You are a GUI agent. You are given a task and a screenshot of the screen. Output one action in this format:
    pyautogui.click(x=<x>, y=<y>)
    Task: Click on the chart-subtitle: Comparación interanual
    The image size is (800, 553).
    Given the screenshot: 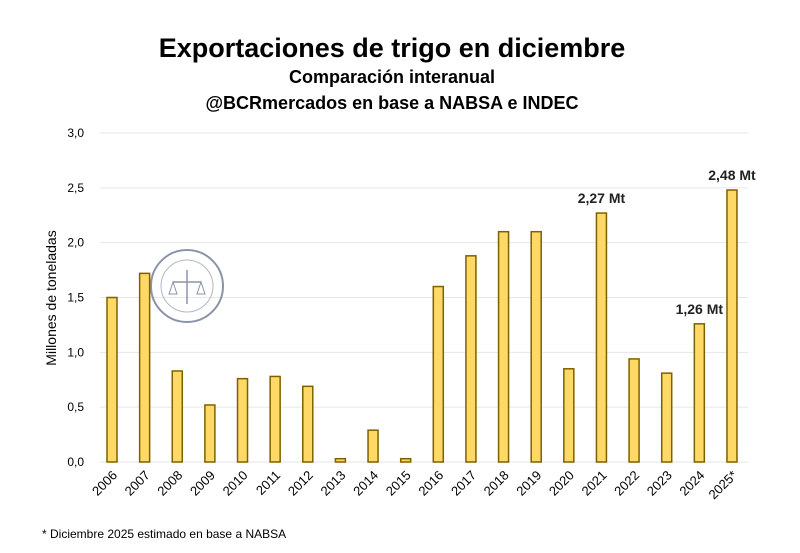 What is the action you would take?
    pyautogui.click(x=392, y=77)
    